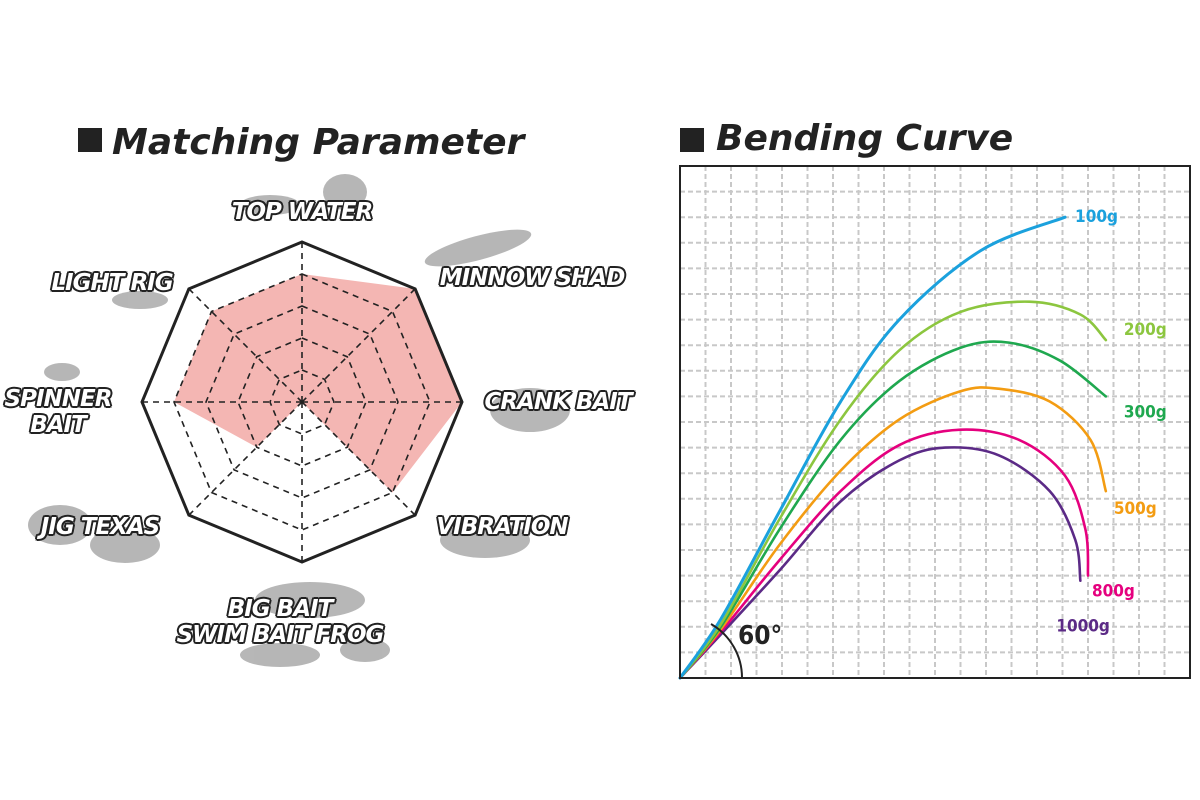 The image size is (1200, 800). Describe the element at coordinates (280, 622) in the screenshot. I see `axis-label: BIG BAIT SWIM BAIT FROG` at that location.